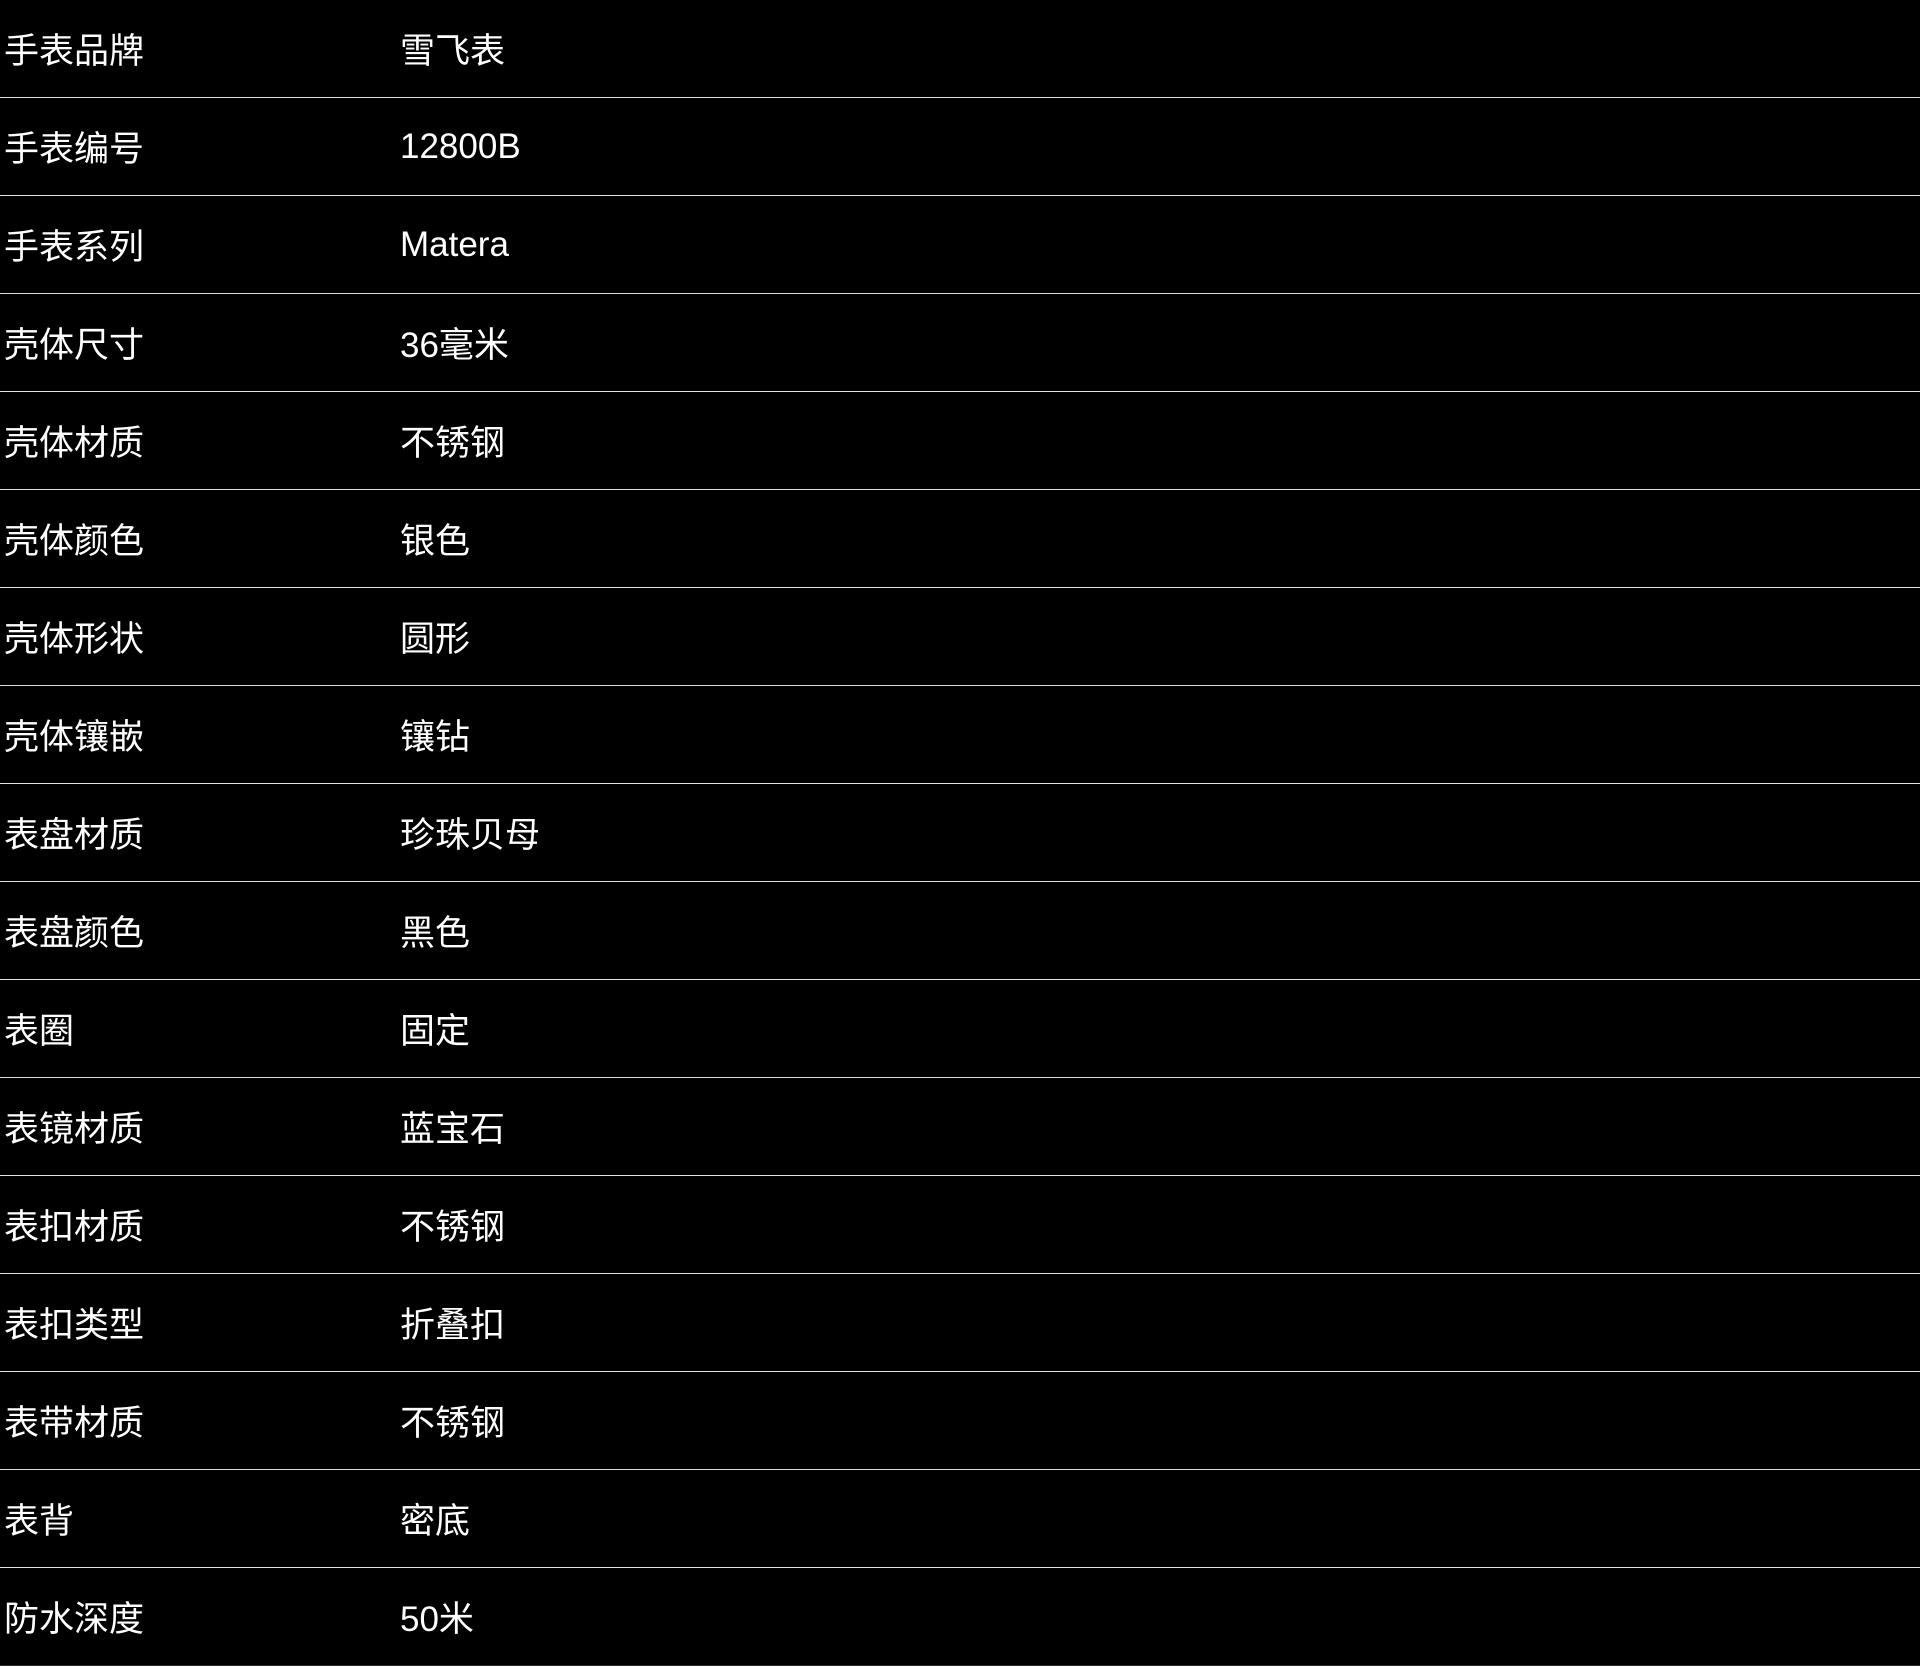  What do you see at coordinates (960, 1421) in the screenshot?
I see `spec-row-strap-material: 表带材质 不锈钢` at bounding box center [960, 1421].